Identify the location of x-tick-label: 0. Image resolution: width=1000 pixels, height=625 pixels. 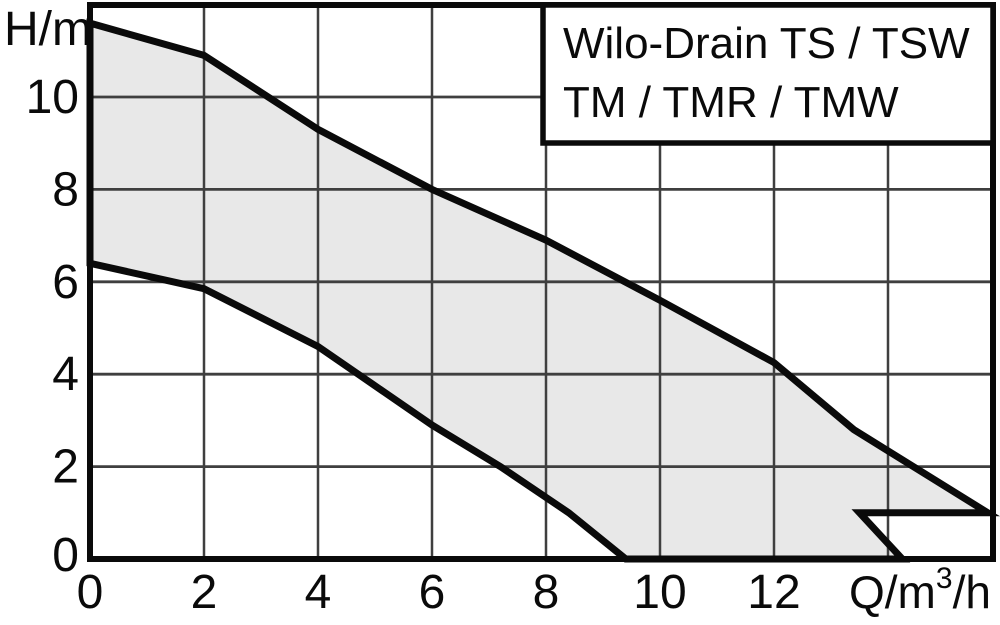
(90, 592).